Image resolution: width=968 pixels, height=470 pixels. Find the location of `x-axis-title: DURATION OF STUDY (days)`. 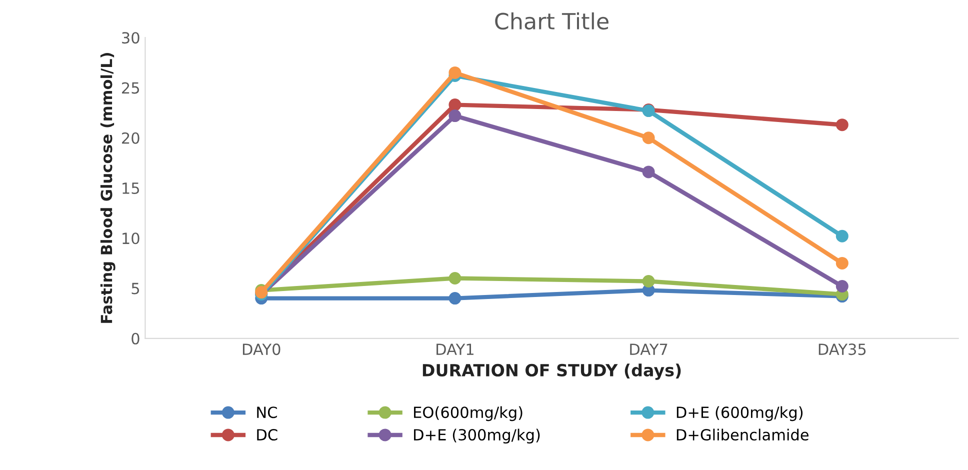

x-axis-title: DURATION OF STUDY (days) is located at coordinates (551, 372).